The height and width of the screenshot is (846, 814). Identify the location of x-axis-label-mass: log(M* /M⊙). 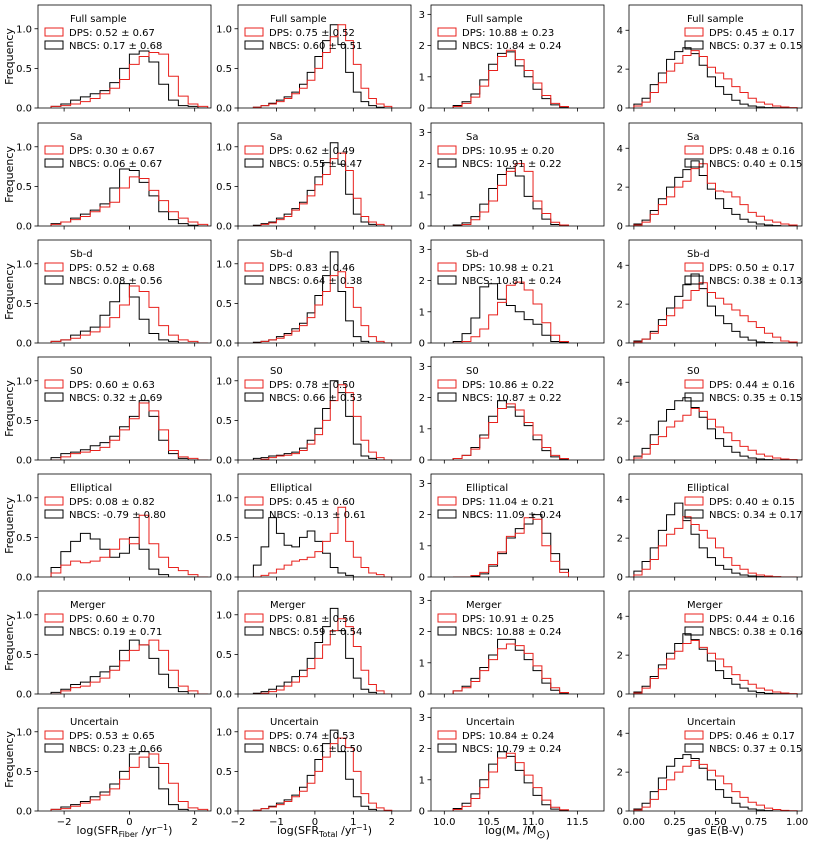
(517, 832).